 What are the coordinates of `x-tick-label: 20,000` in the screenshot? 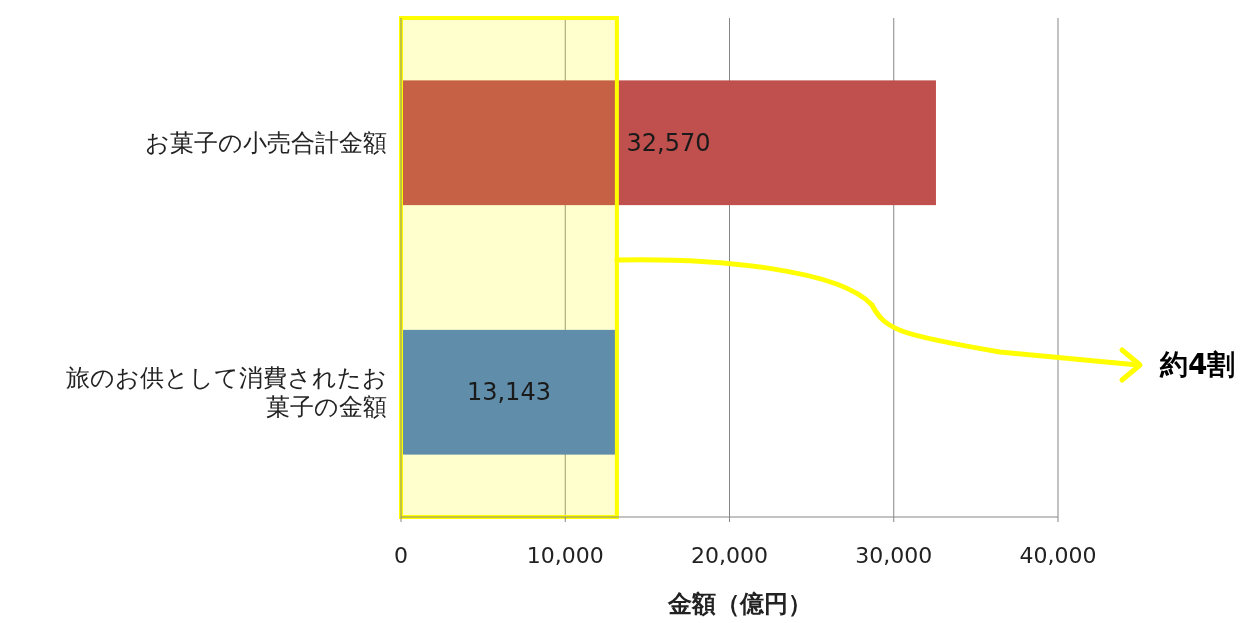 It's located at (729, 555).